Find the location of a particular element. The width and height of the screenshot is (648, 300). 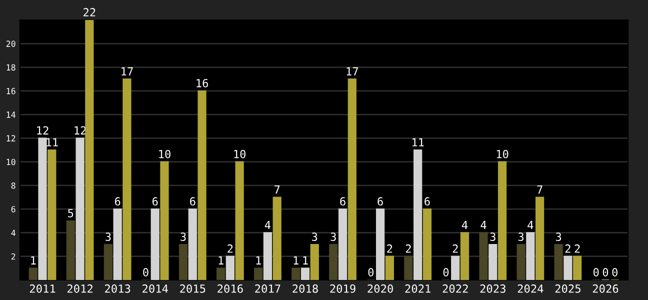

data-label: 16 is located at coordinates (202, 83).